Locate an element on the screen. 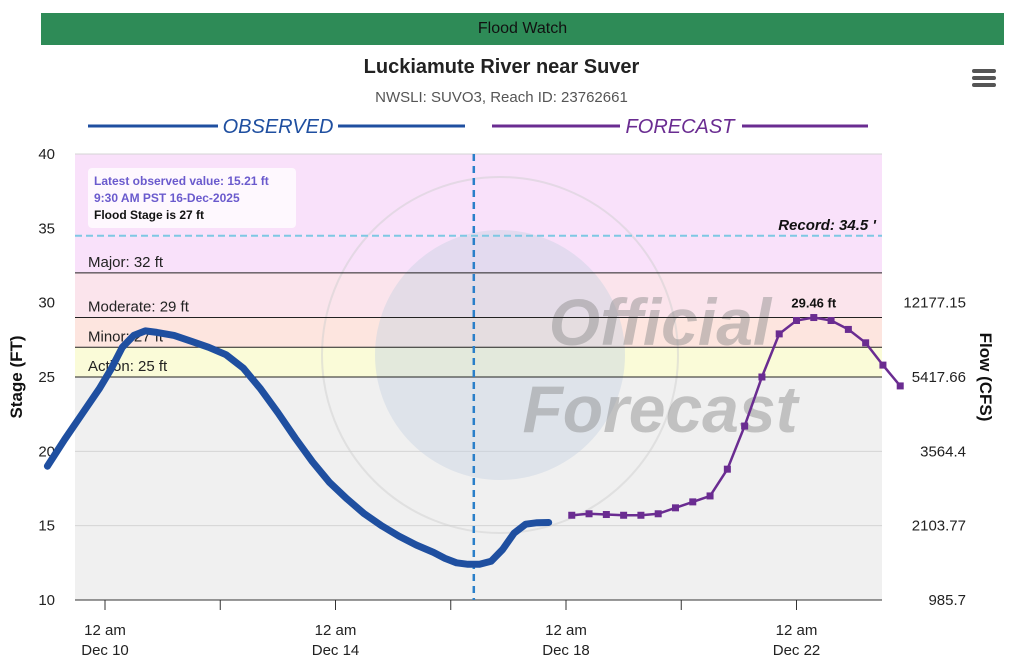 Image resolution: width=1009 pixels, height=660 pixels. major-zone is located at coordinates (478, 295).